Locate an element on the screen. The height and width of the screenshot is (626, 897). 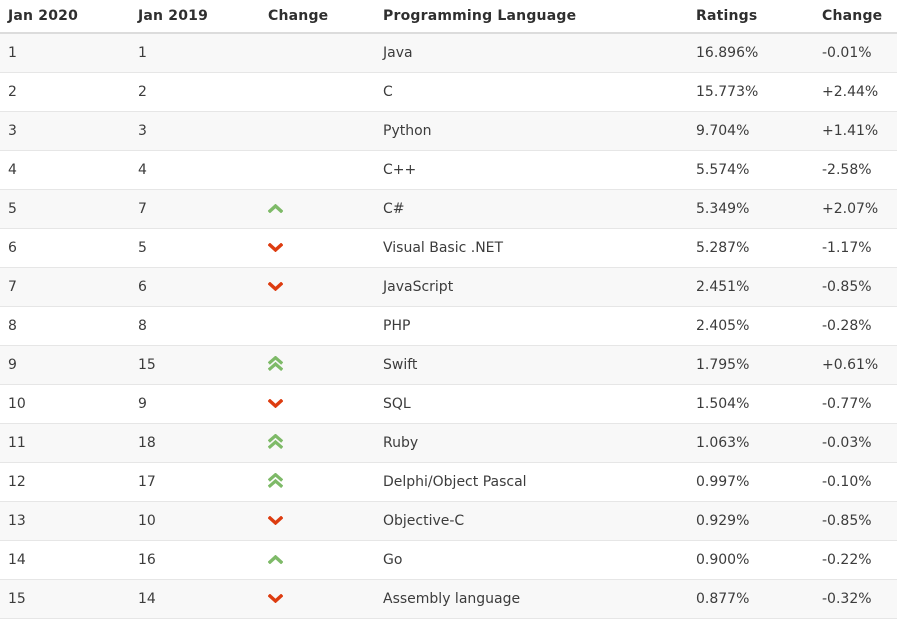
rank-2020-cell: 5 is located at coordinates (12, 209).